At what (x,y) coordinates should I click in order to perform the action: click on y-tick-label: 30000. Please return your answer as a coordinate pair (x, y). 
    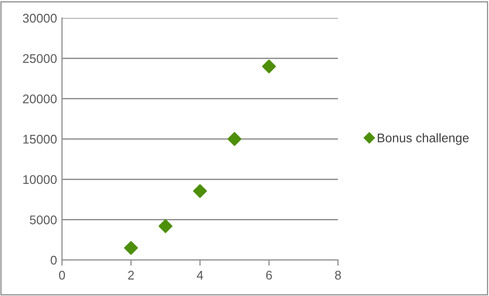
    Looking at the image, I should click on (39, 18).